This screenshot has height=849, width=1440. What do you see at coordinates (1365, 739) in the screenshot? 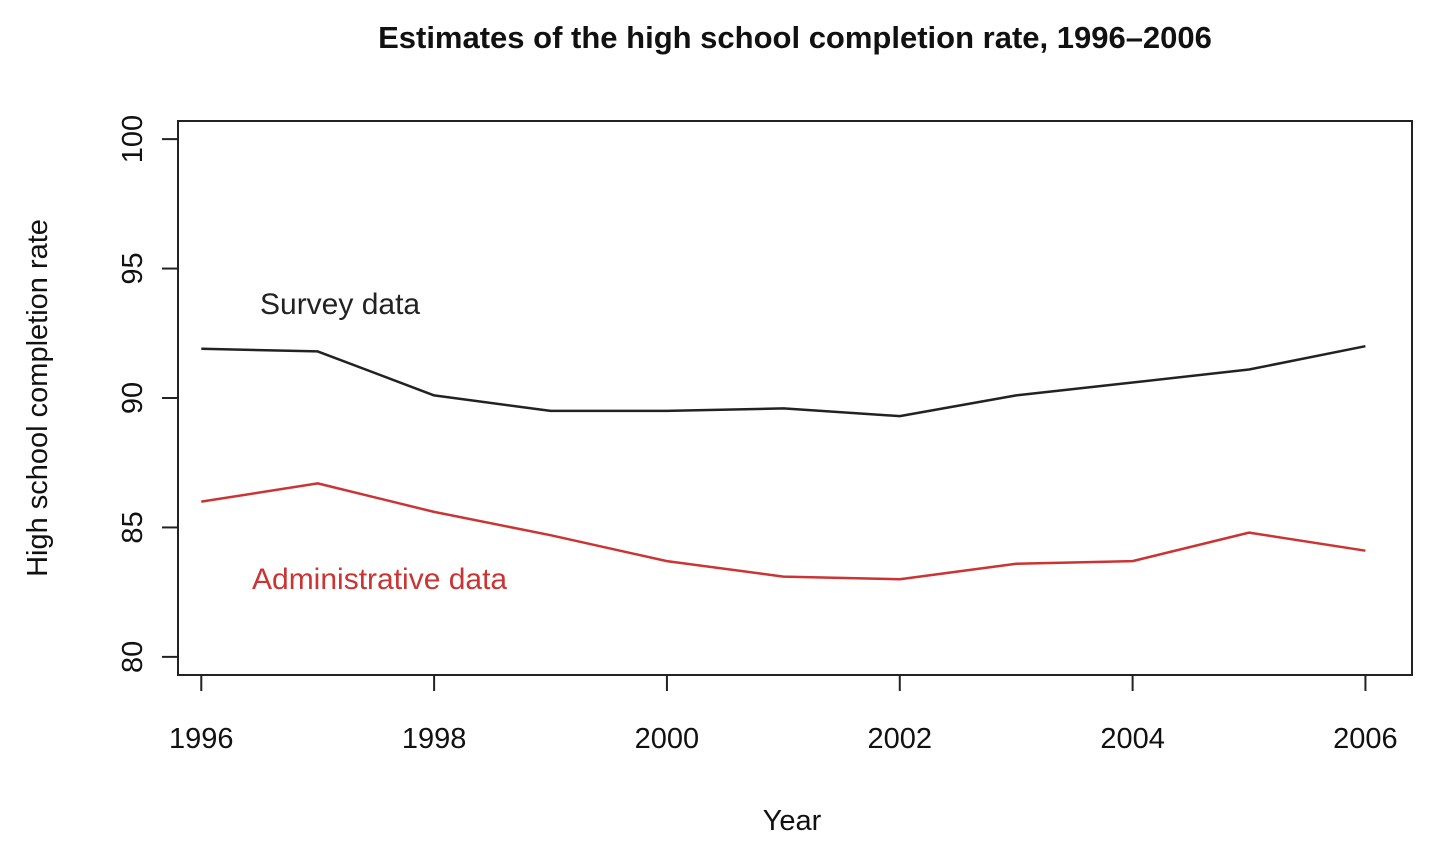
I see `x-tick-label: 2006` at bounding box center [1365, 739].